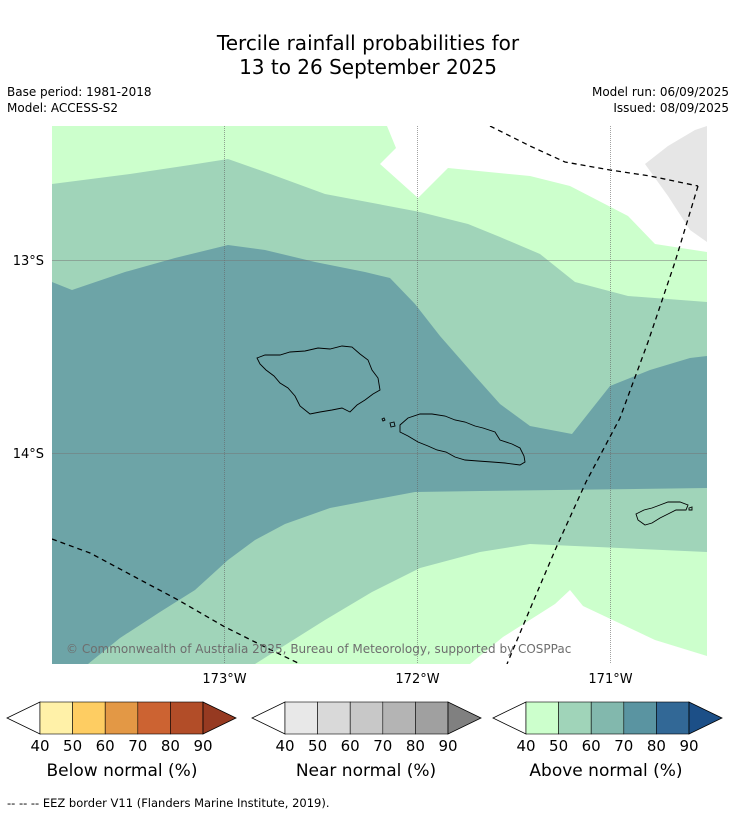 The height and width of the screenshot is (816, 736). I want to click on issued-date: Issued: 08/09/2025, so click(671, 108).